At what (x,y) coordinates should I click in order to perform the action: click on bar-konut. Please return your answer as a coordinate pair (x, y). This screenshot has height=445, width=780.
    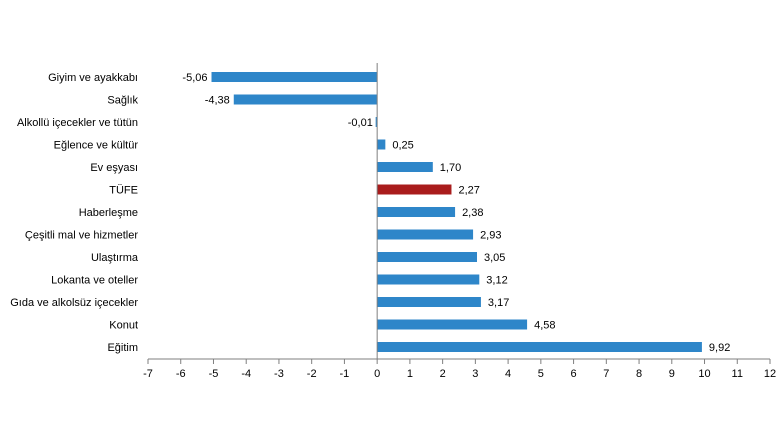
    Looking at the image, I should click on (452, 324).